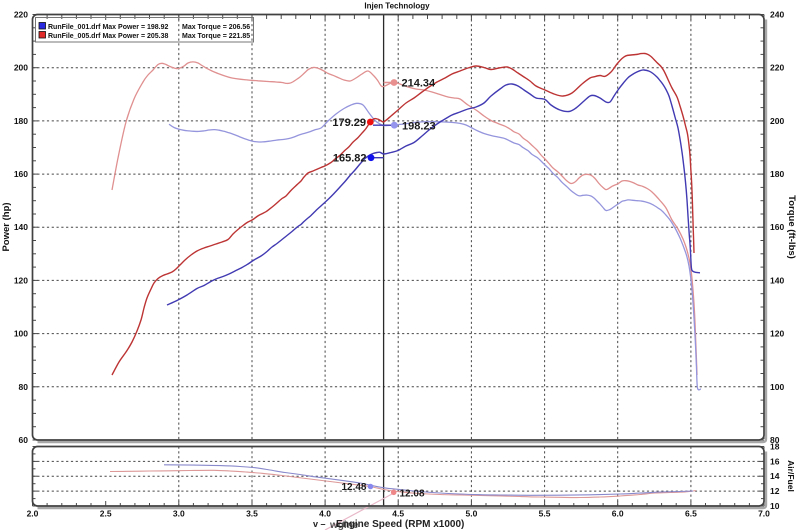  Describe the element at coordinates (350, 159) in the screenshot. I see `svg-text: 165.82` at that location.